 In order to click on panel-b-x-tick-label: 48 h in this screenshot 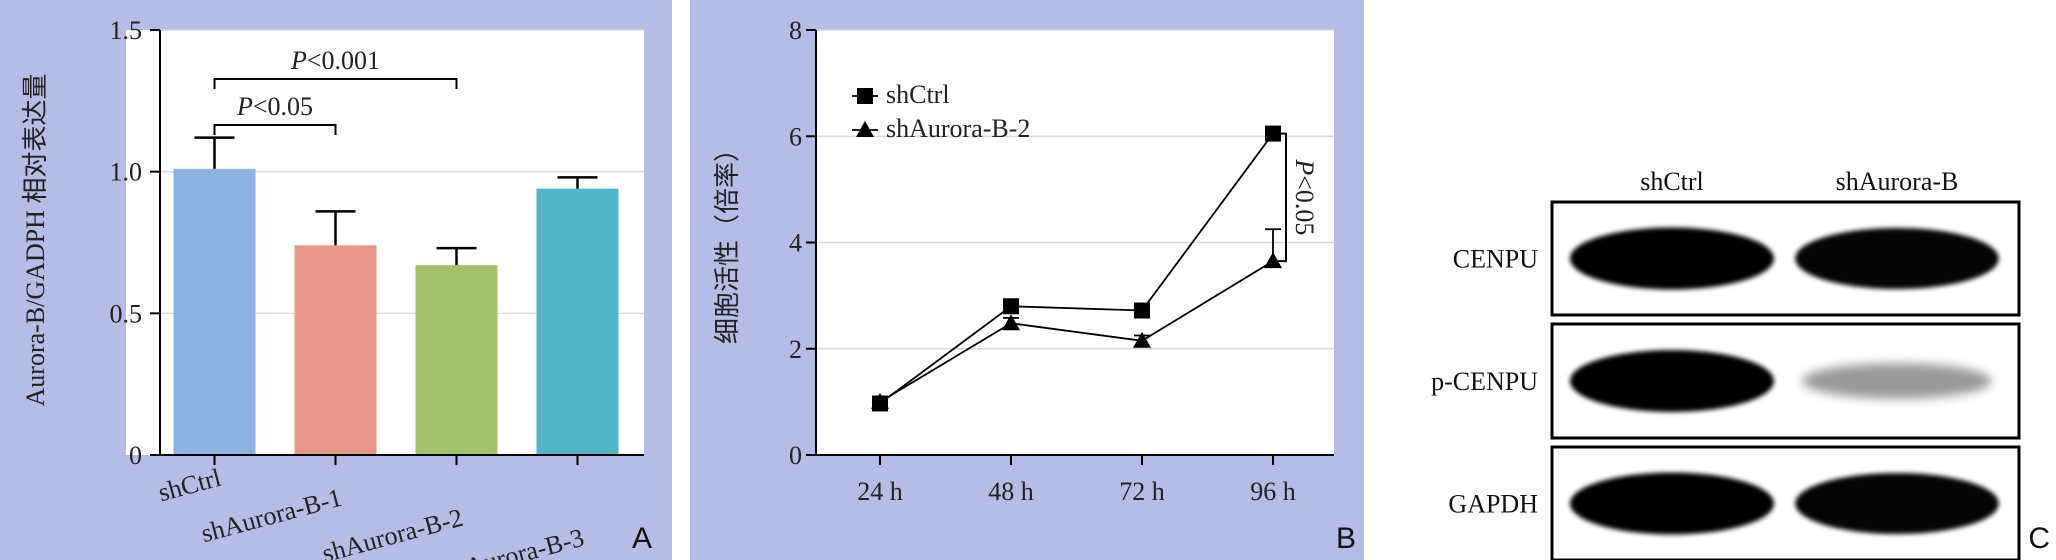, I will do `click(1011, 491)`.